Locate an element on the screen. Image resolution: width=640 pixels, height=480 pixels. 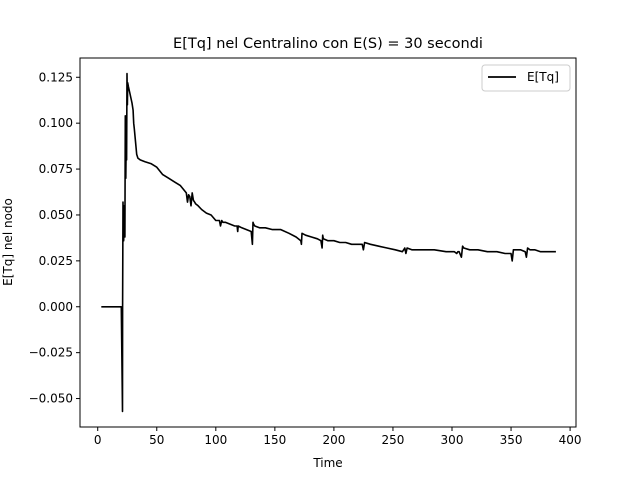
x-tick-label: 50 is located at coordinates (156, 440).